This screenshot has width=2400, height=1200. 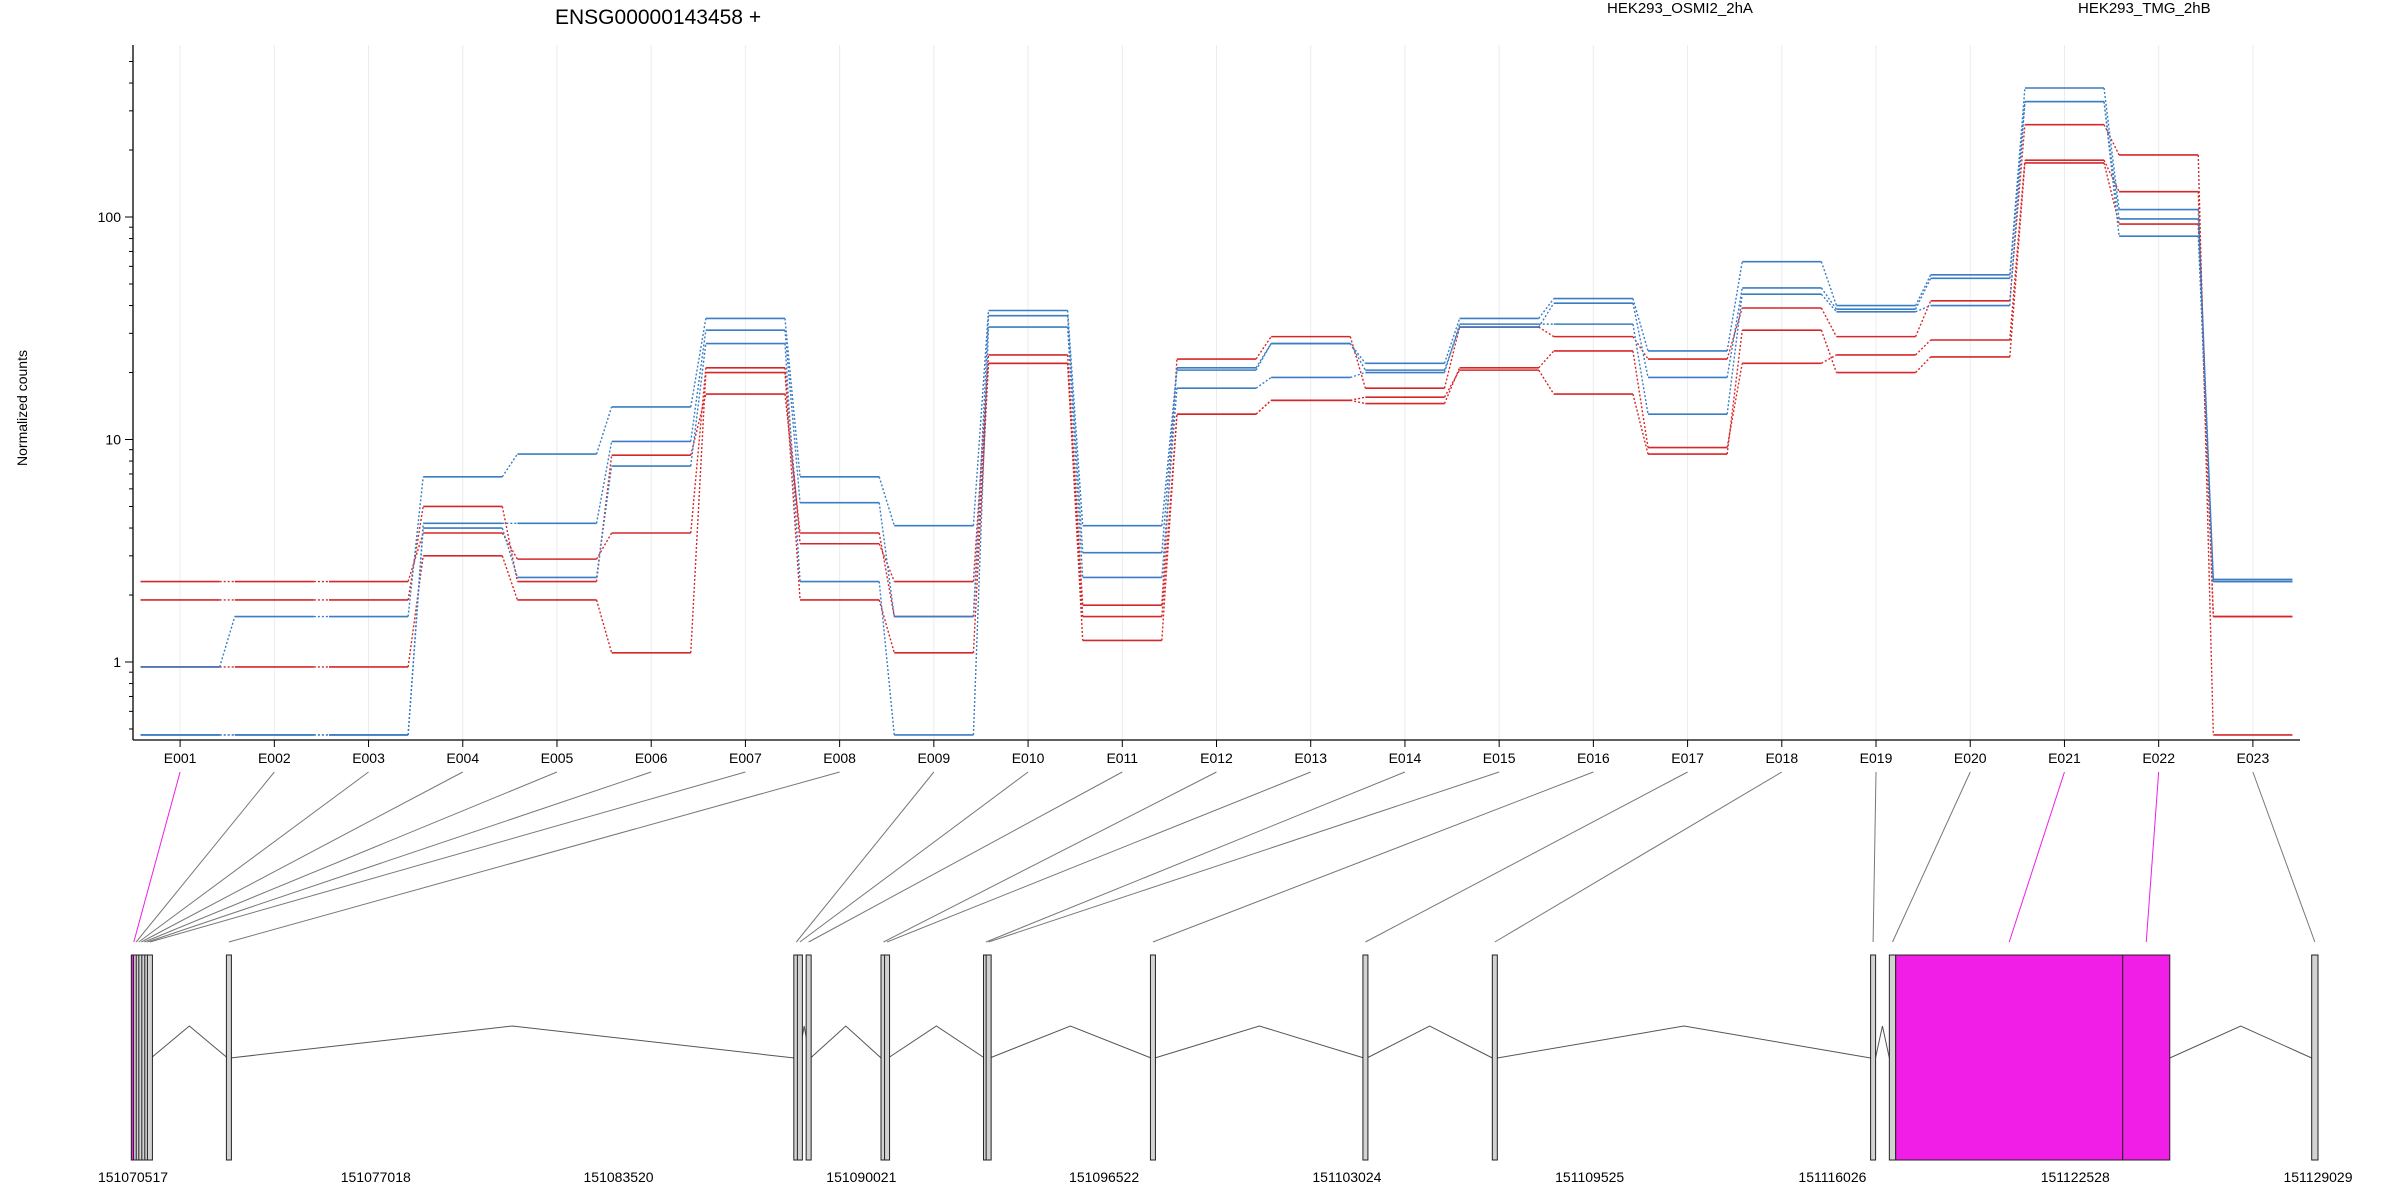 What do you see at coordinates (2144, 8) in the screenshot?
I see `legend-tmg: HEK293_TMG_2hB` at bounding box center [2144, 8].